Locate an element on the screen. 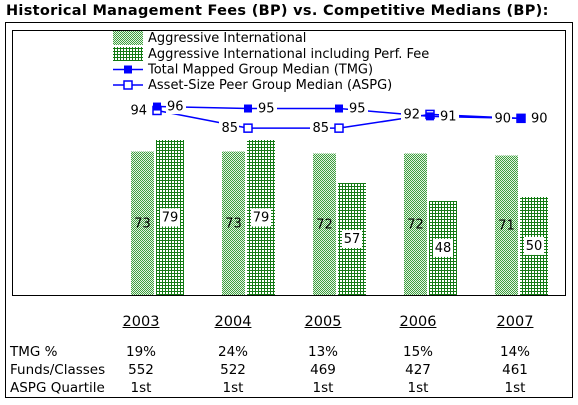 This screenshot has height=405, width=578. aspg-legend-marker is located at coordinates (128, 85).